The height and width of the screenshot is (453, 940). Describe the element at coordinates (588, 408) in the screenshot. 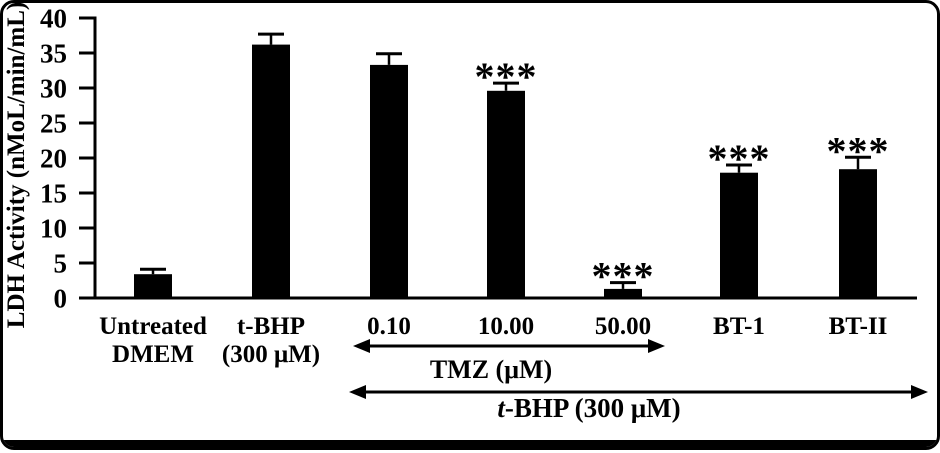

I see `arrow-label-tbhp: t-BHP (300 μM)` at that location.